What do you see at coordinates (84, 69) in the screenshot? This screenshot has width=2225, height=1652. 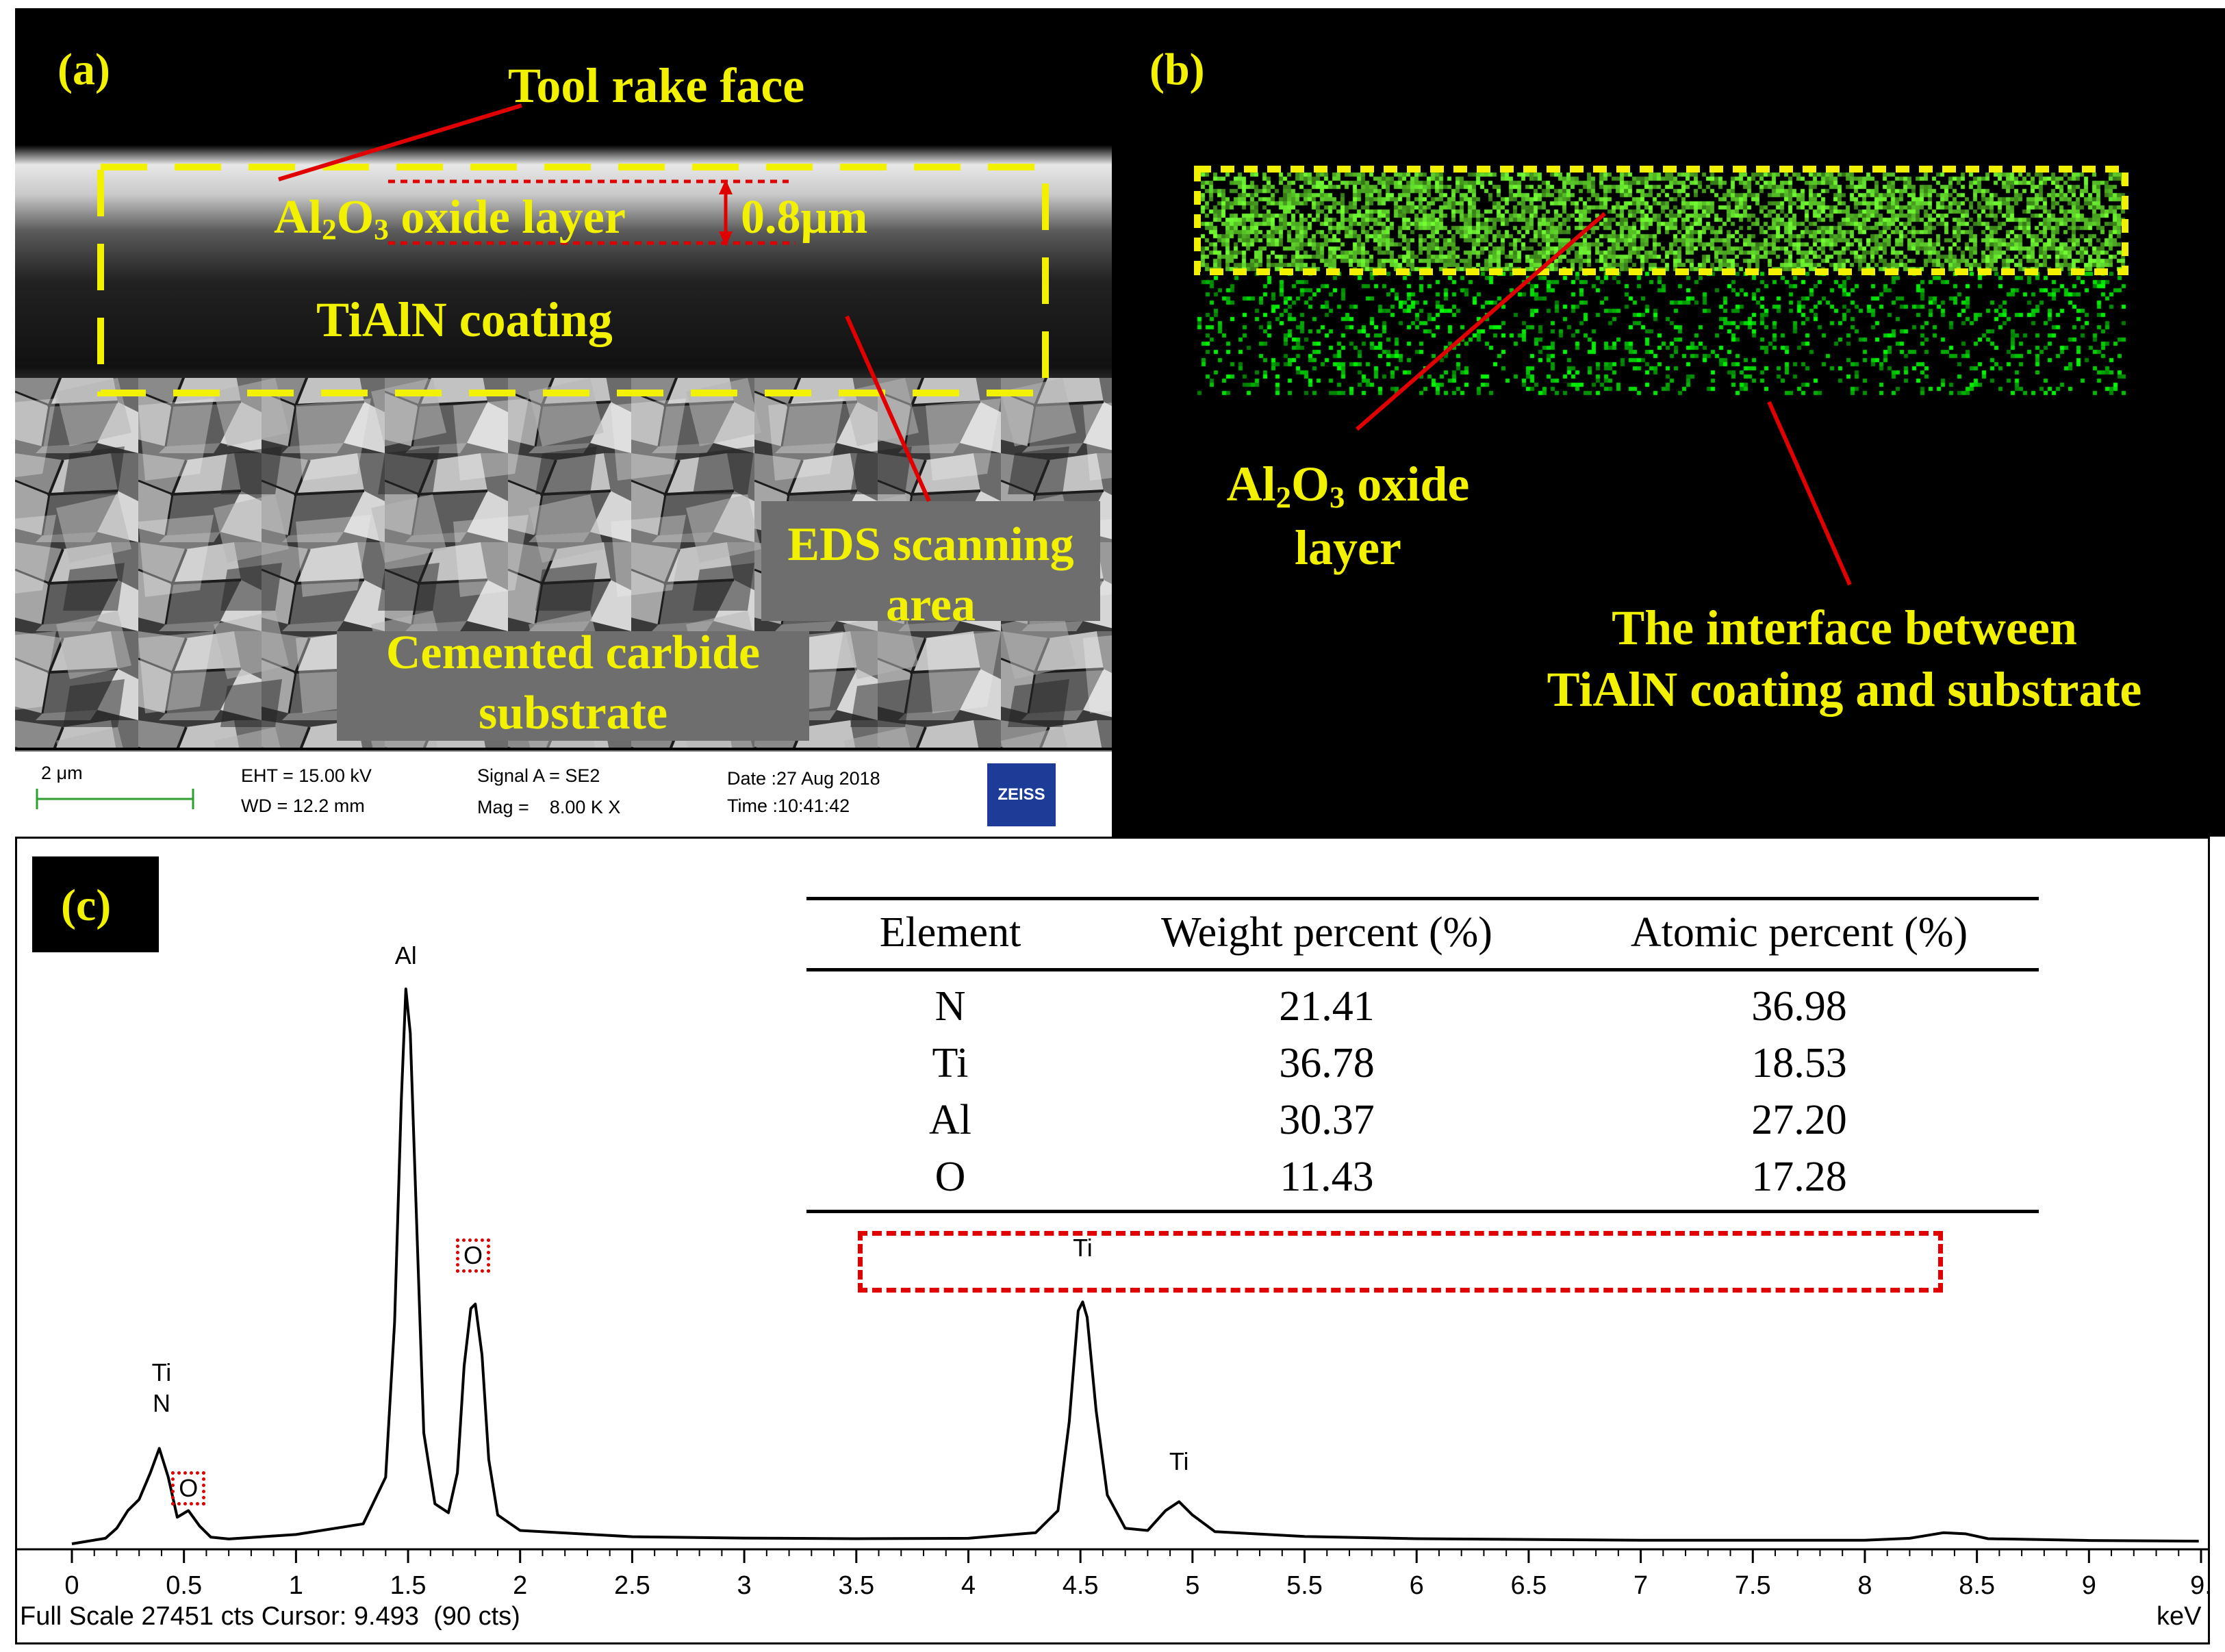 I see `panel-a-label: (a)` at bounding box center [84, 69].